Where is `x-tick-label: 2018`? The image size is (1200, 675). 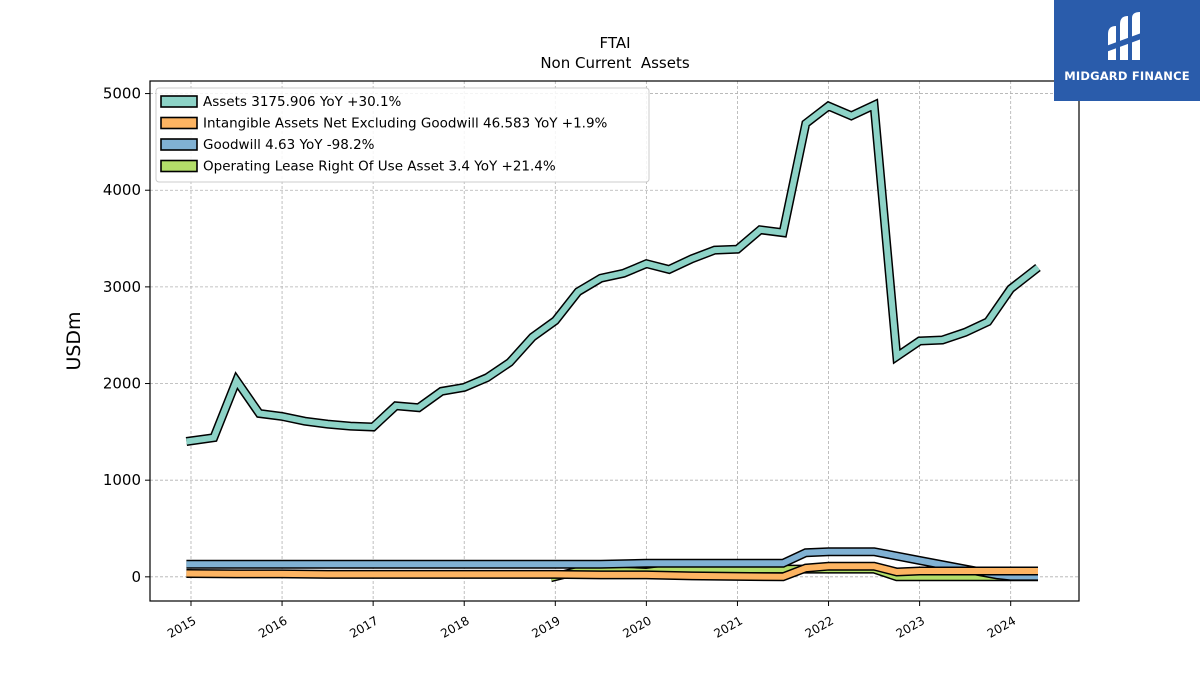
x-tick-label: 2018 is located at coordinates (454, 626).